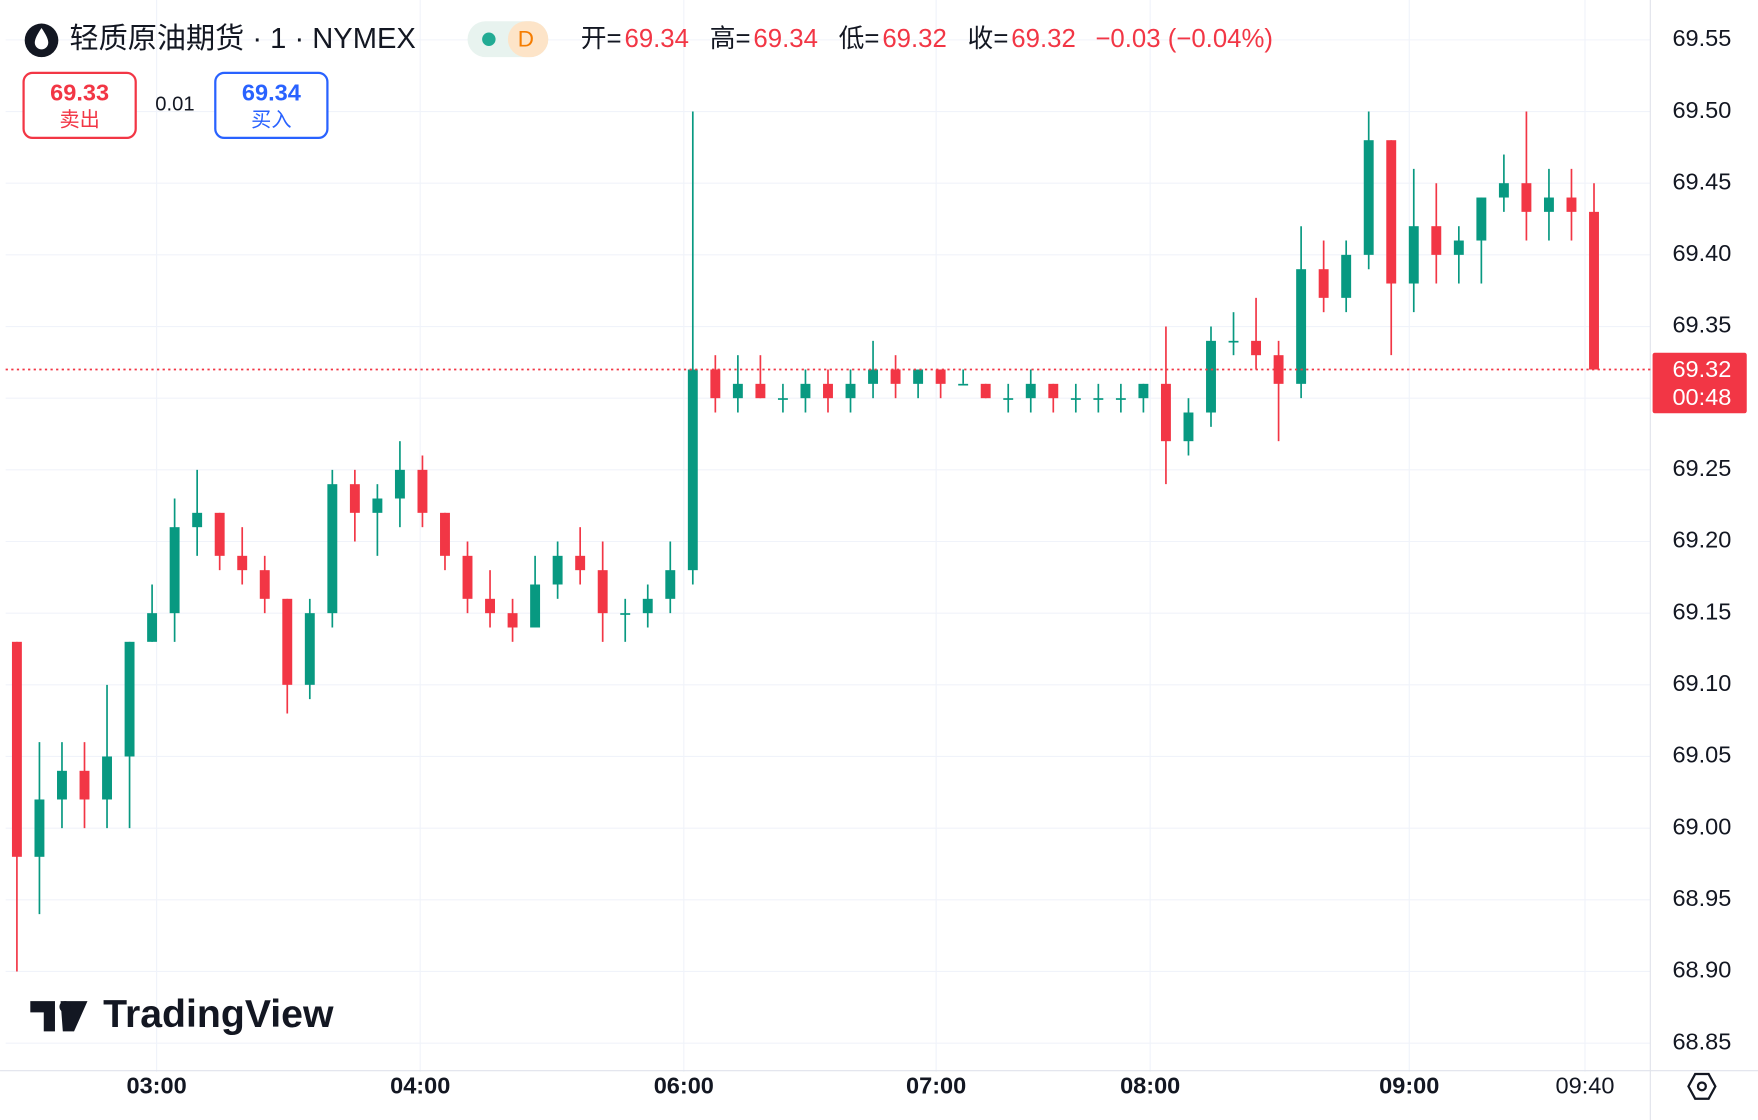 The width and height of the screenshot is (1758, 1120). I want to click on oil-drop, so click(41, 39).